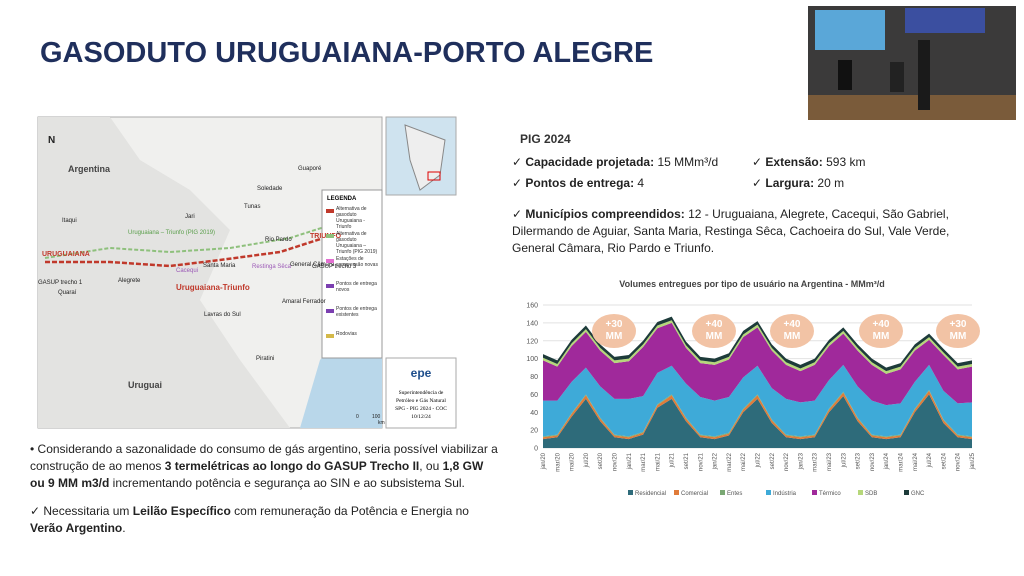 Image resolution: width=1024 pixels, height=576 pixels. I want to click on text: com remuneração da Potência e Energia no, so click(349, 511).